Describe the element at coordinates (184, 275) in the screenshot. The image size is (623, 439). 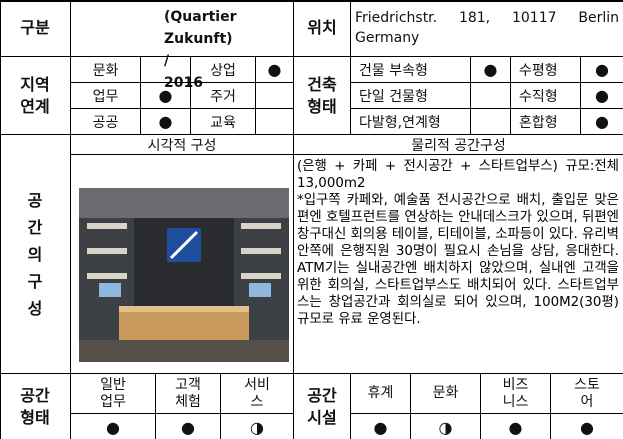
I see `photo` at that location.